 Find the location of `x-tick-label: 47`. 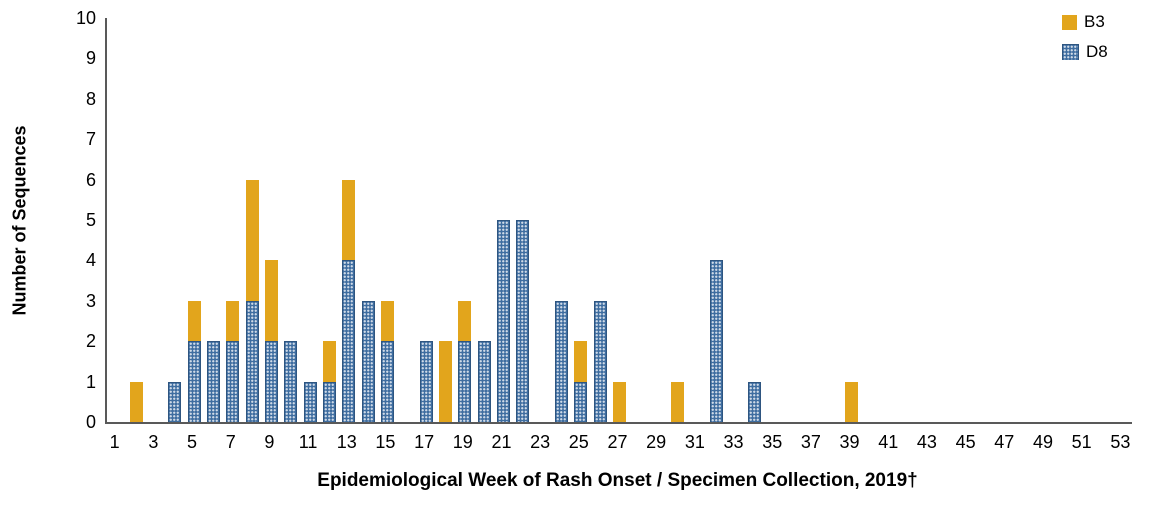

x-tick-label: 47 is located at coordinates (1004, 442).